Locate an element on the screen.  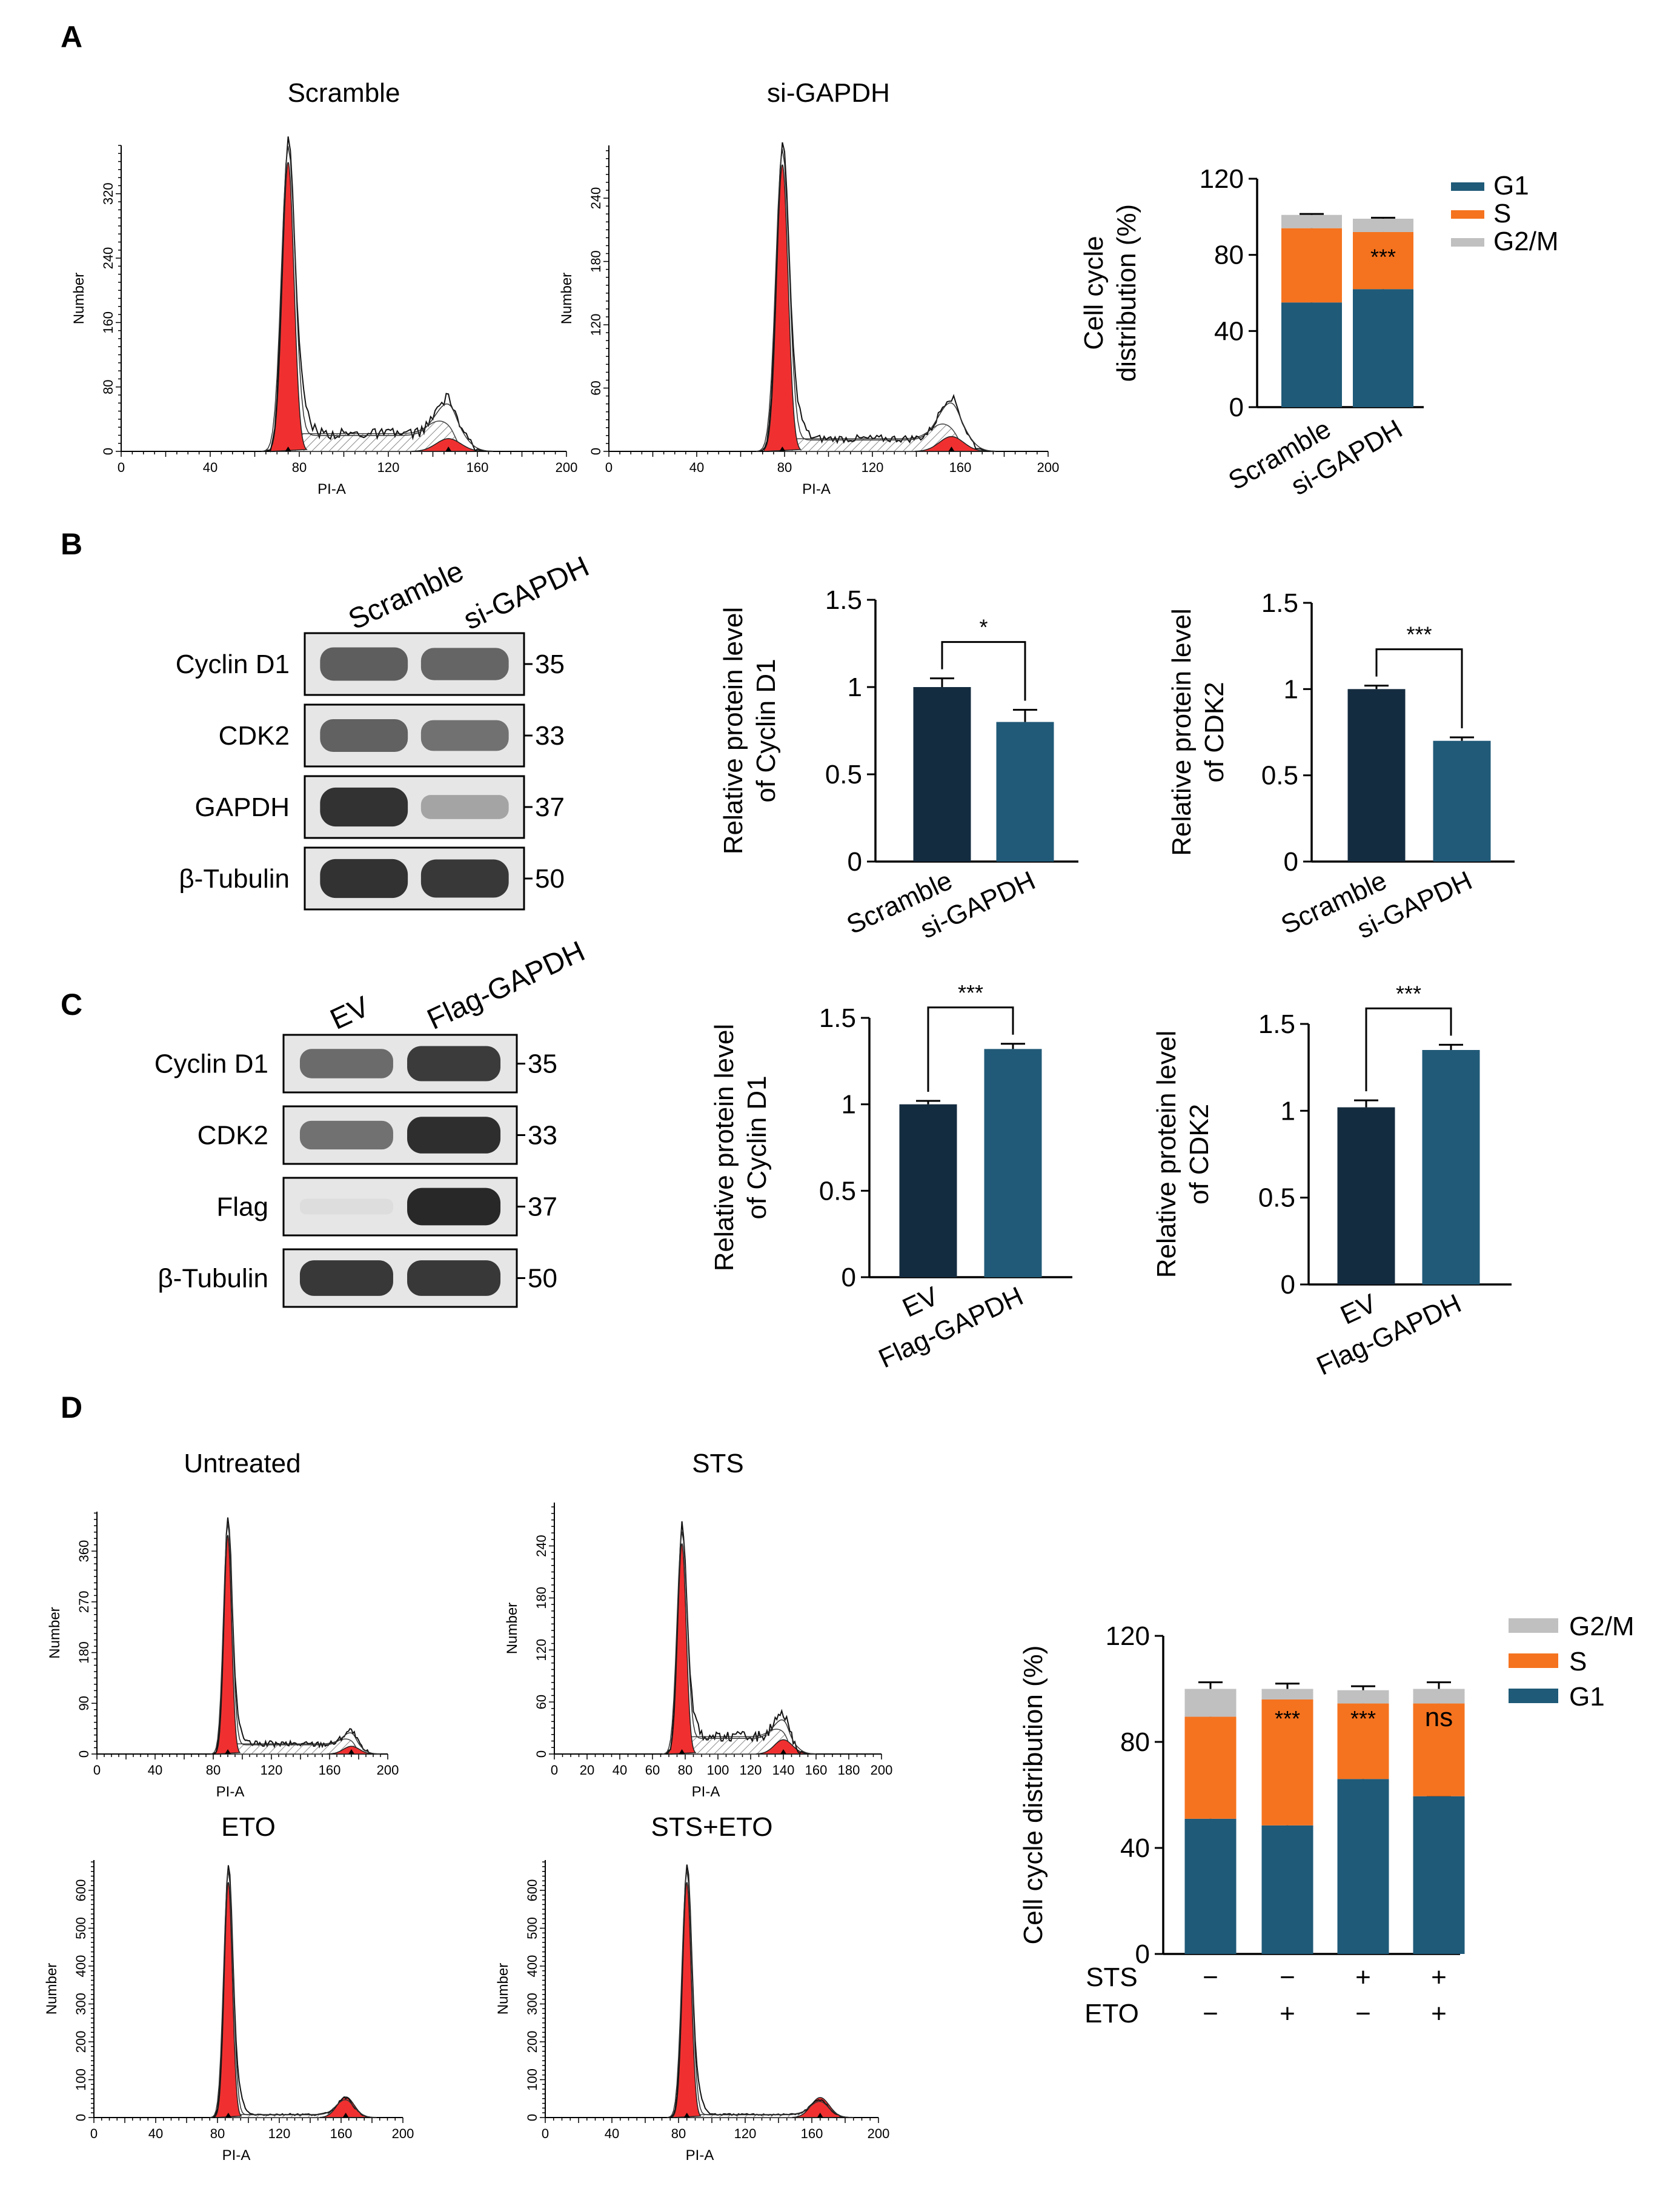
panel-label-d: D is located at coordinates (71, 1407).